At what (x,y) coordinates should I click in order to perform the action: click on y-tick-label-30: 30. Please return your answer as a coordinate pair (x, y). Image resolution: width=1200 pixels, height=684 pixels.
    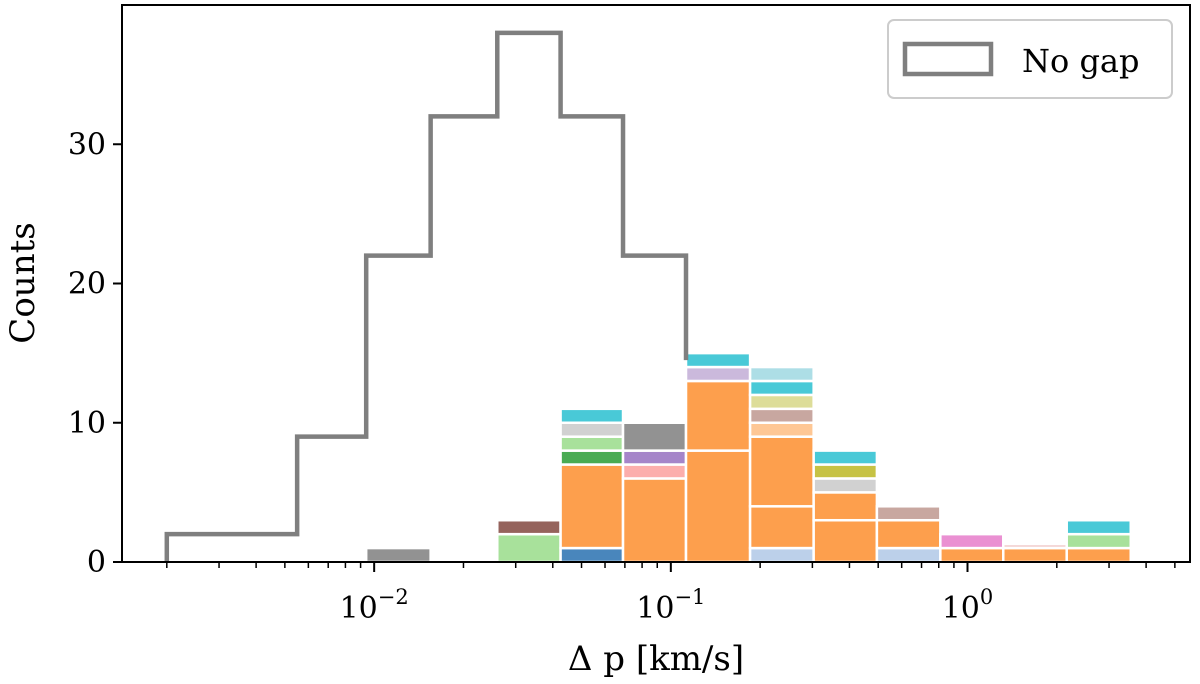
    Looking at the image, I should click on (87, 144).